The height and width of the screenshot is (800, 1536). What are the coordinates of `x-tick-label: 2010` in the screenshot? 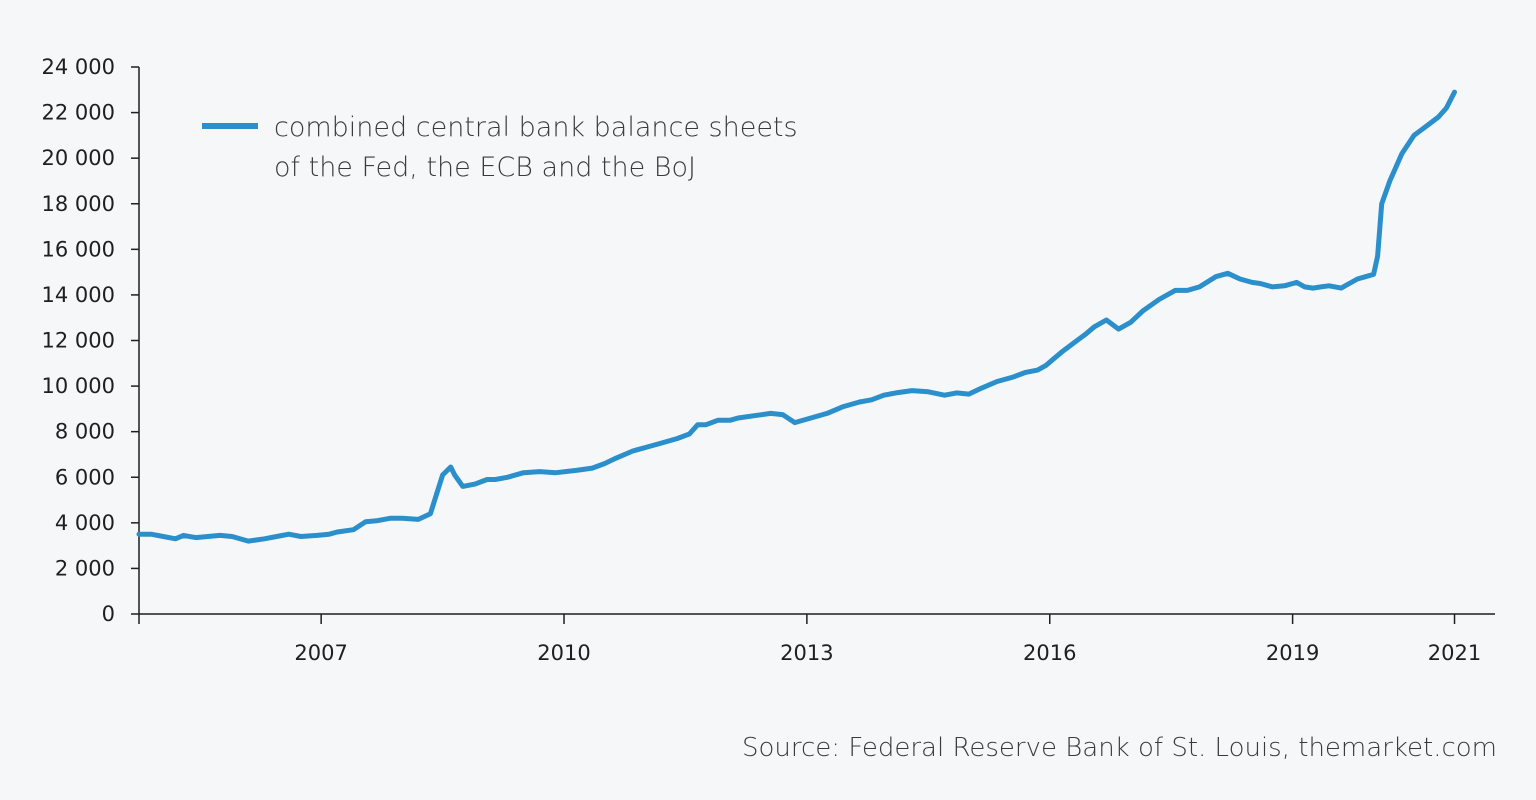 It's located at (563, 653).